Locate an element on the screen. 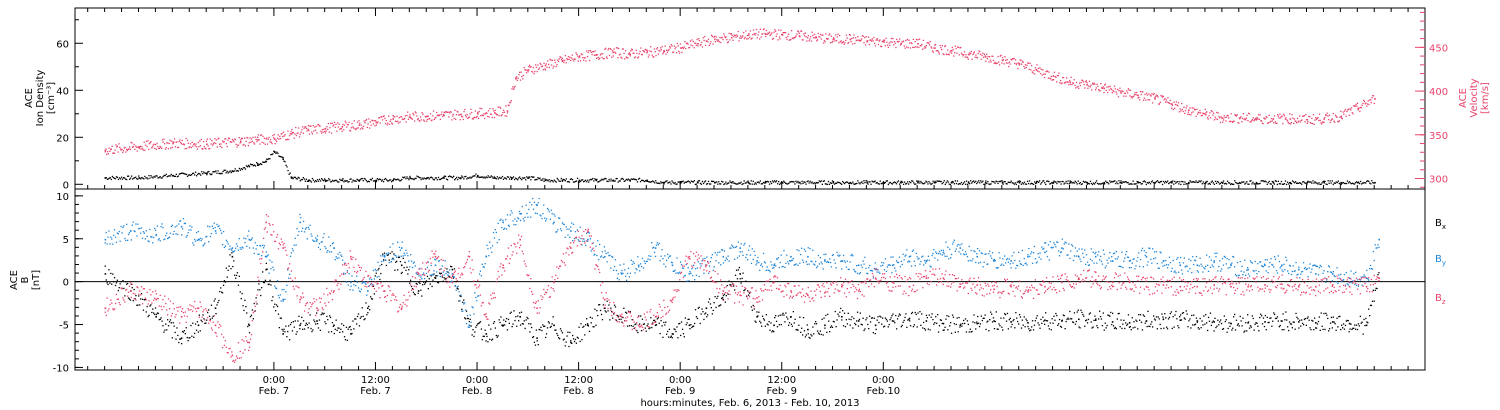 This screenshot has height=410, width=1500. velocity-marker is located at coordinates (850, 39).